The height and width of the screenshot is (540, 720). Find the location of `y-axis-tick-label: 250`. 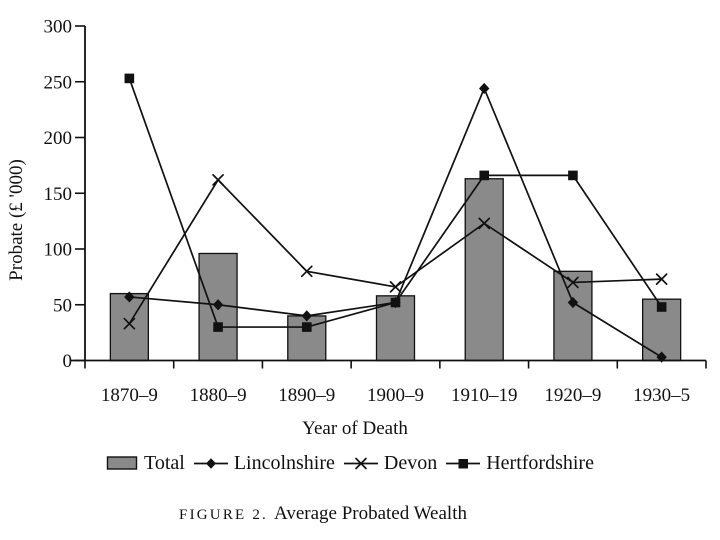

y-axis-tick-label: 250 is located at coordinates (58, 82).